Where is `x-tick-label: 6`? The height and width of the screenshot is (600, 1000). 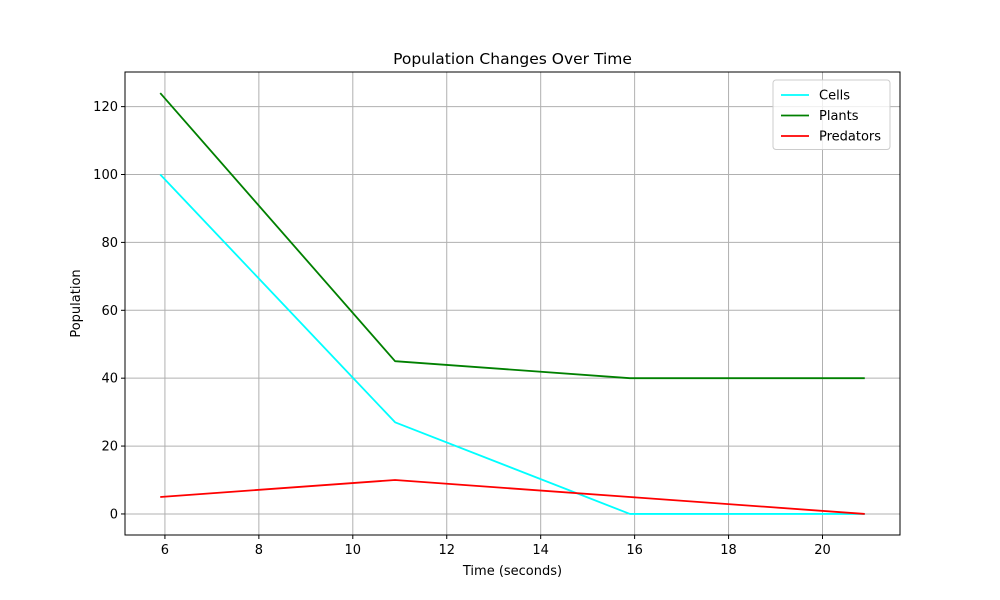 x-tick-label: 6 is located at coordinates (165, 550).